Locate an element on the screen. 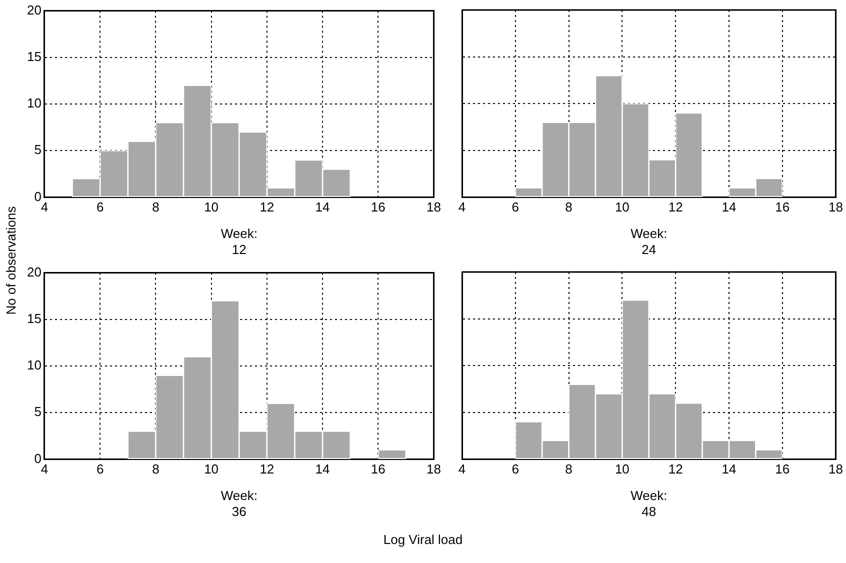  x-axis-title: Week: 48 is located at coordinates (649, 503).